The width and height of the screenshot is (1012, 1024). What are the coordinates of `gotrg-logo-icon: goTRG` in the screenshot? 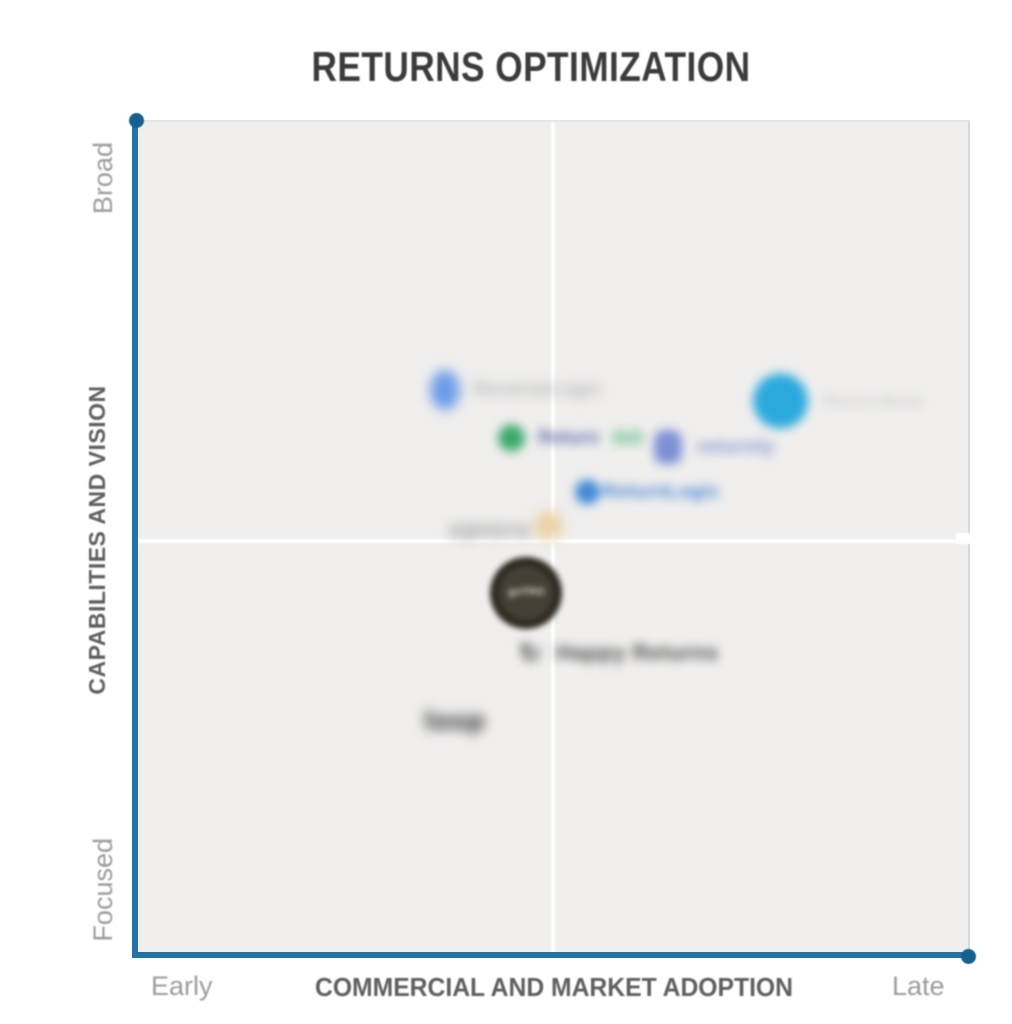 It's located at (526, 592).